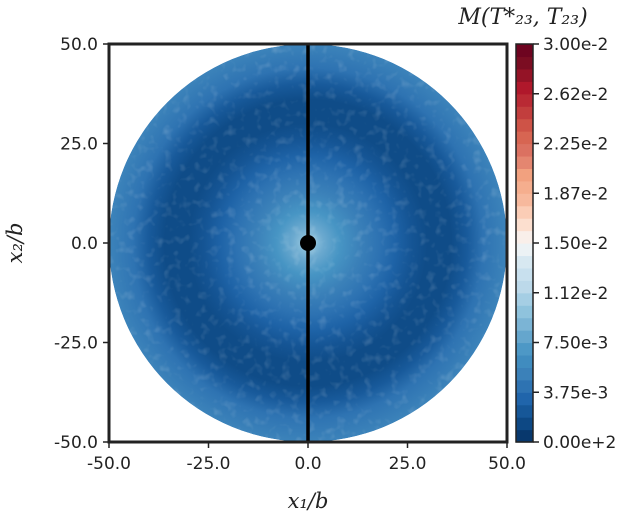 This screenshot has height=522, width=637. Describe the element at coordinates (308, 501) in the screenshot. I see `x-axis-label: x₁/b` at that location.